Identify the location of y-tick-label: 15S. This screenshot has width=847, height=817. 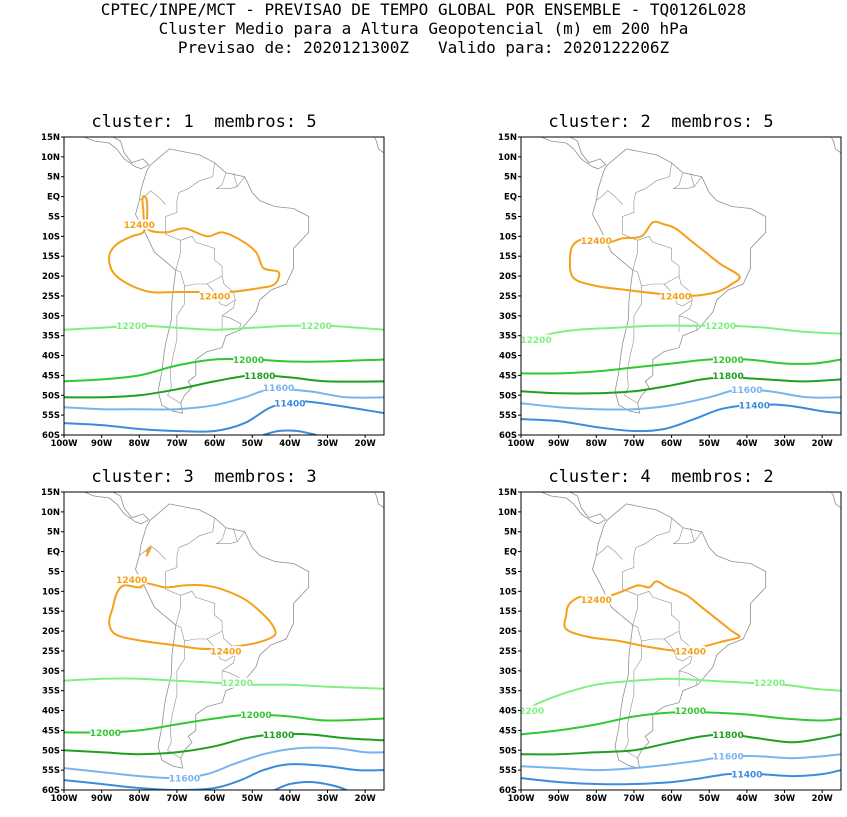
(508, 612).